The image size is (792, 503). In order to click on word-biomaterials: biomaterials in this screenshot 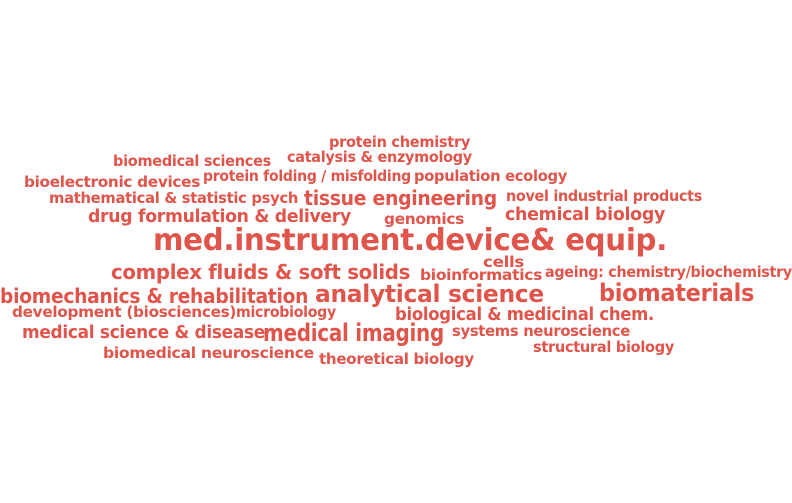, I will do `click(677, 292)`.